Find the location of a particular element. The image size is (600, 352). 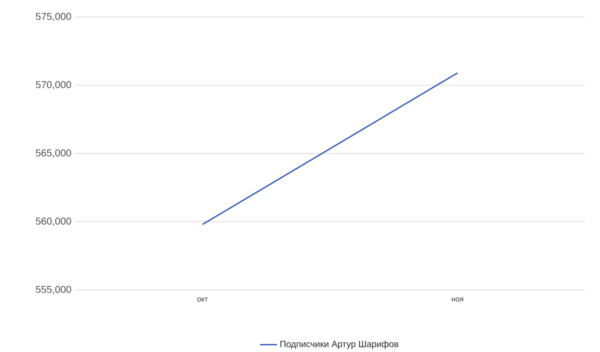

y-tick-label: 565,000 is located at coordinates (54, 153).